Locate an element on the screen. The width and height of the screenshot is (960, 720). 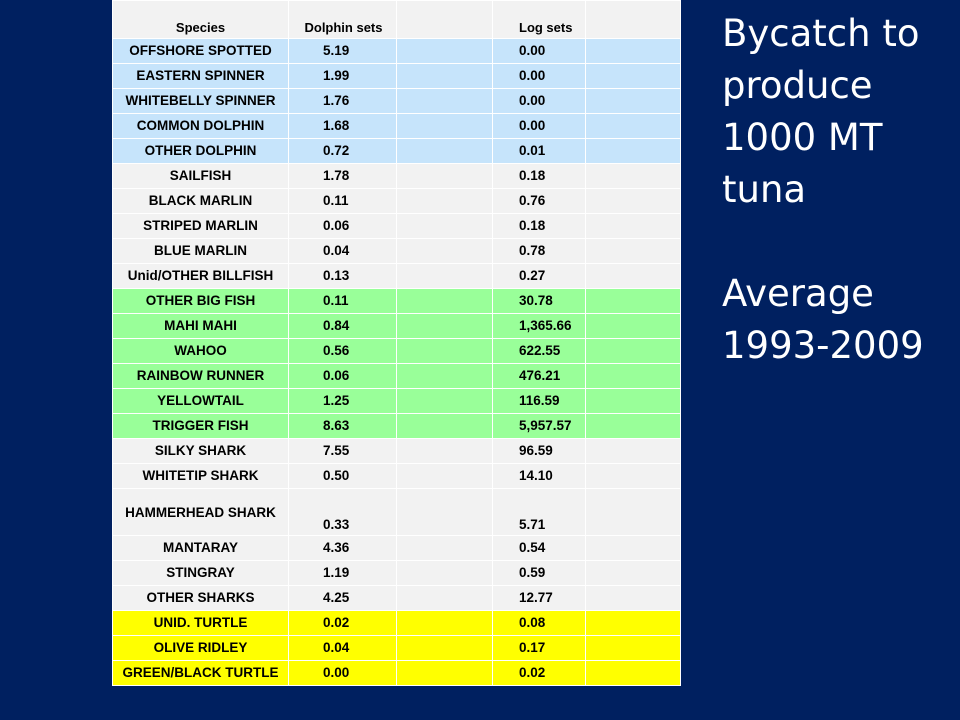
species-cell: GREEN/BLACK TURTLE is located at coordinates (200, 673).